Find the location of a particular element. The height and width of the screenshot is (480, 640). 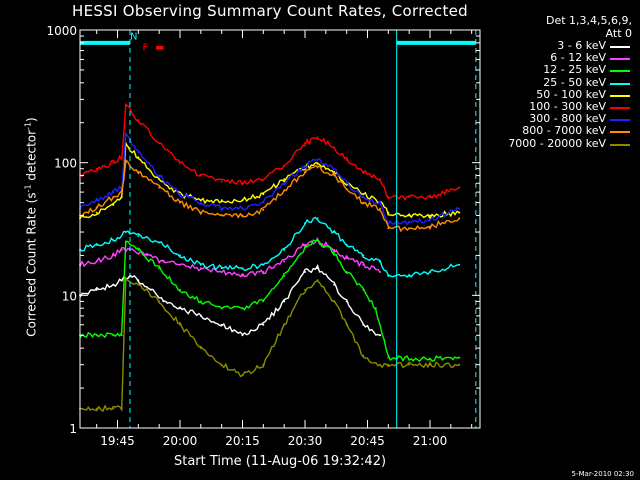

x-tick-label-5: 21:00 is located at coordinates (430, 441).